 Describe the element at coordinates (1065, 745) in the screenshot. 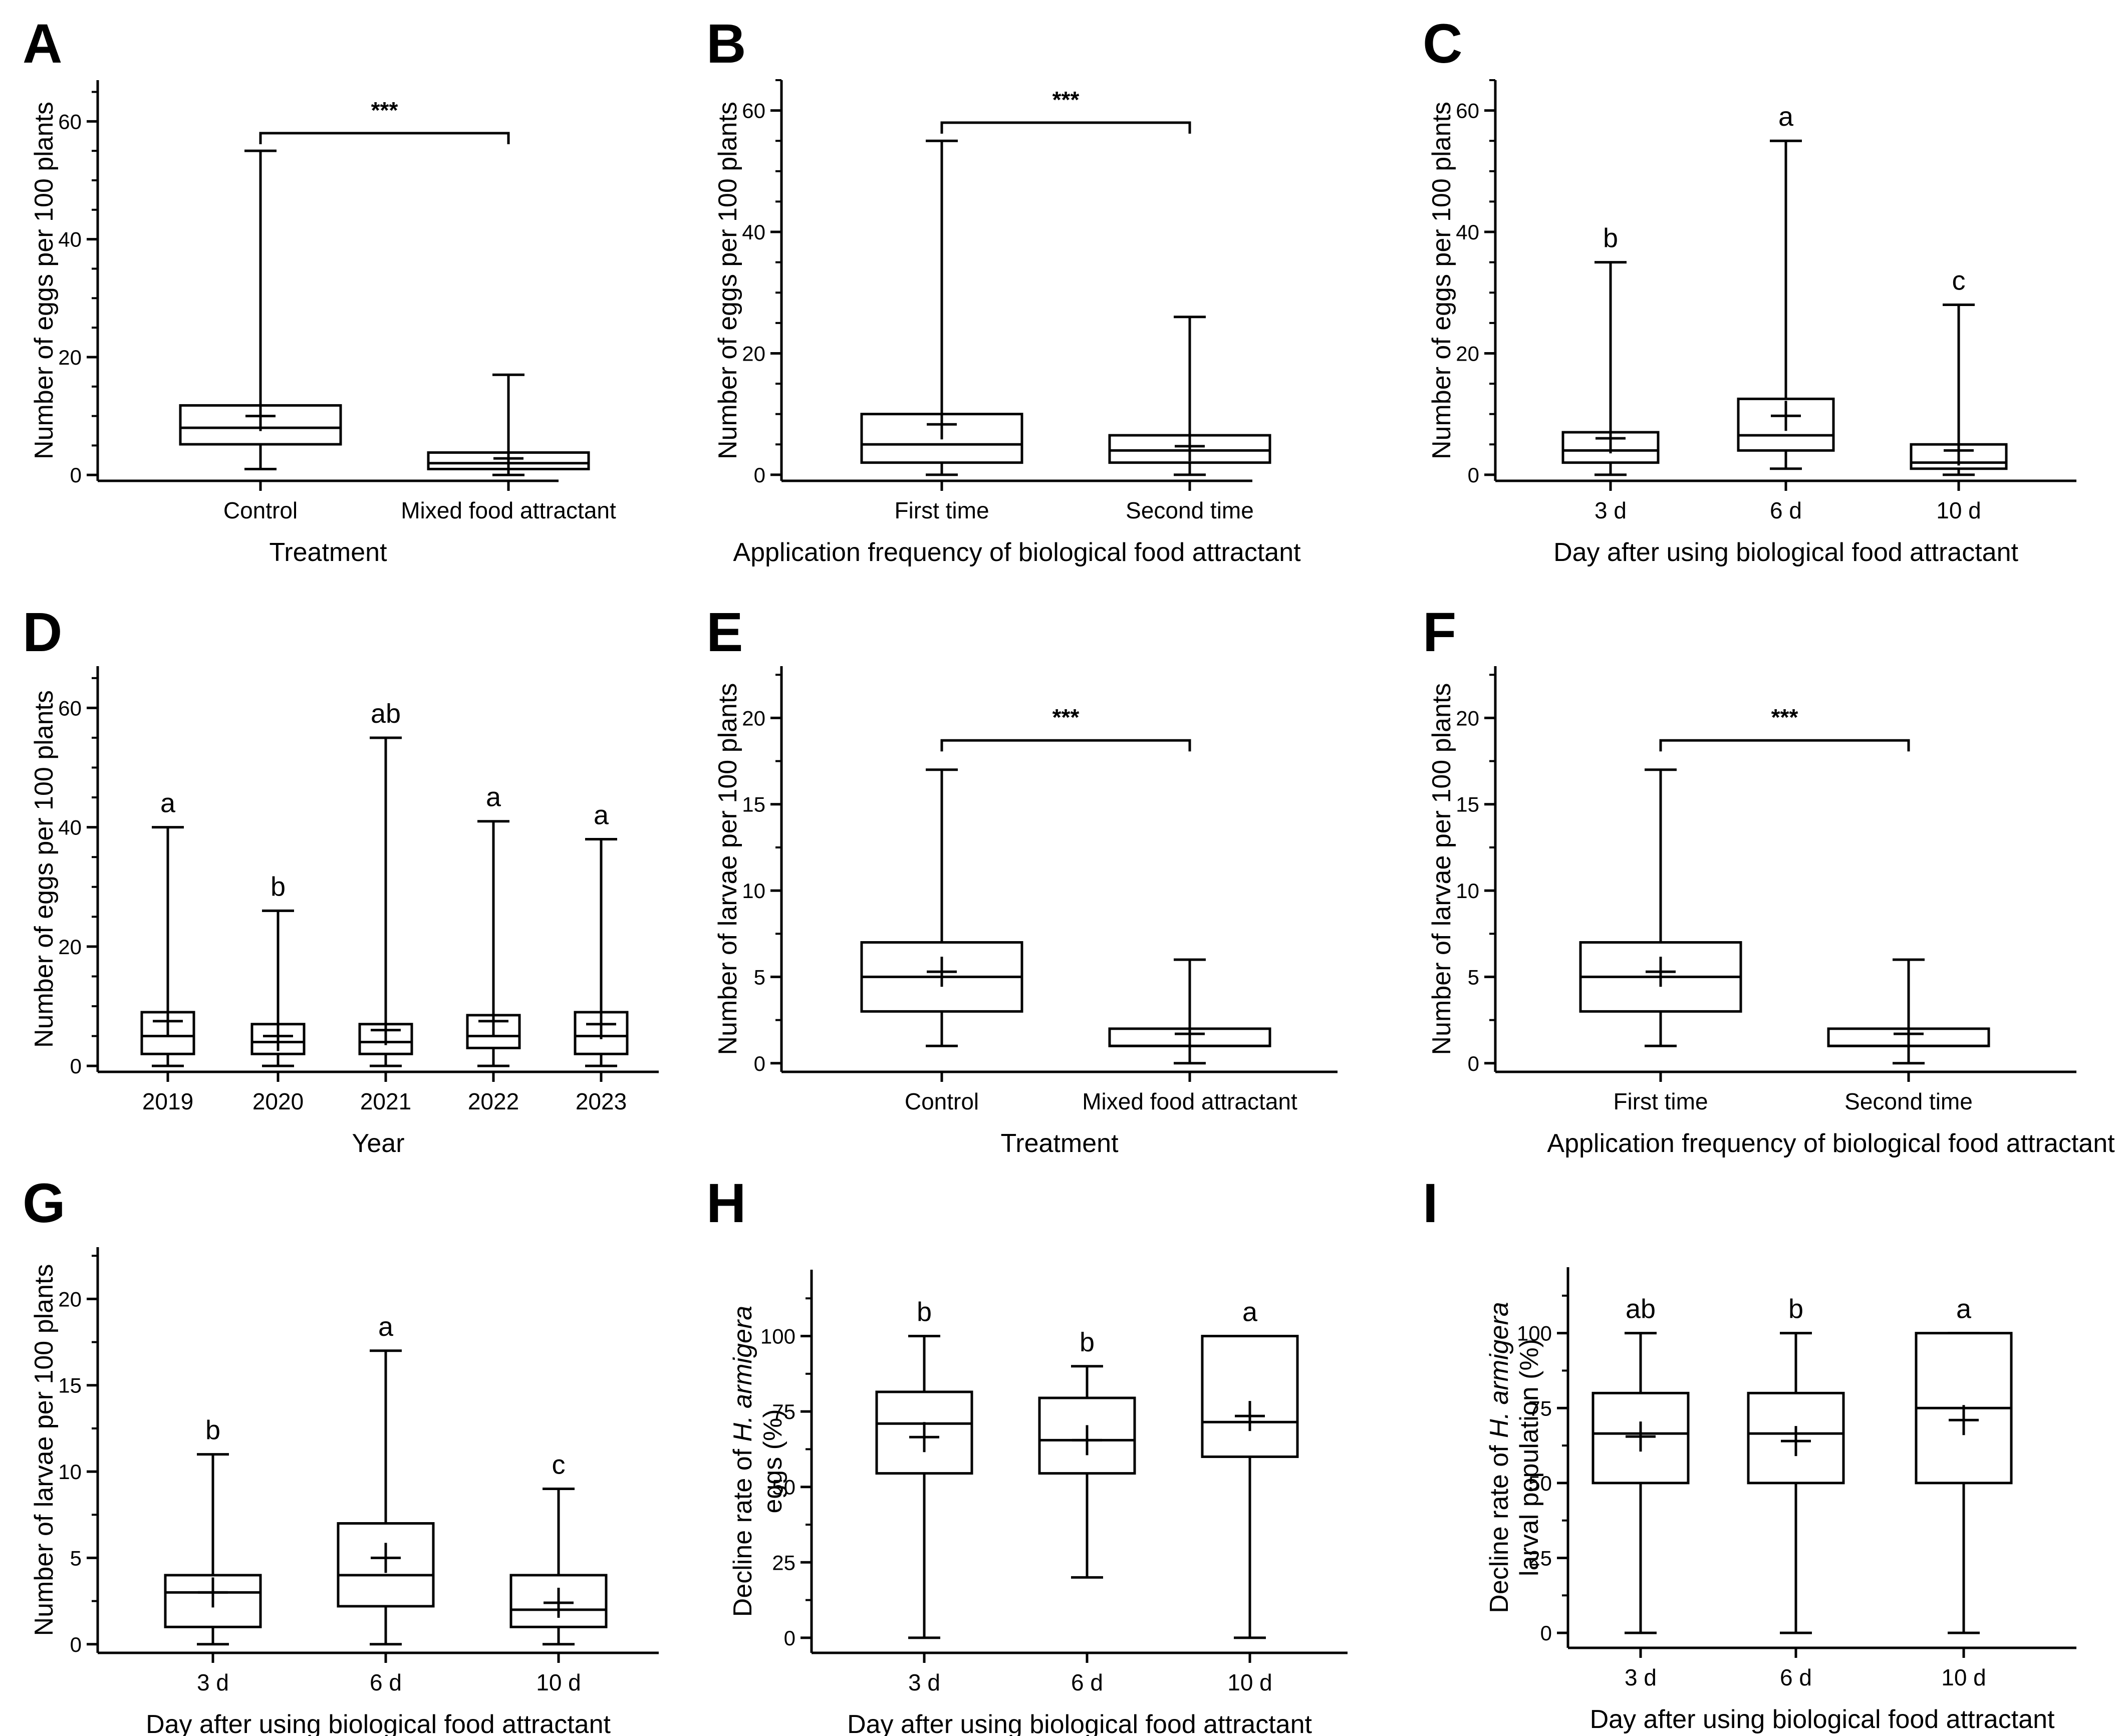

I see `significance-bracket` at that location.